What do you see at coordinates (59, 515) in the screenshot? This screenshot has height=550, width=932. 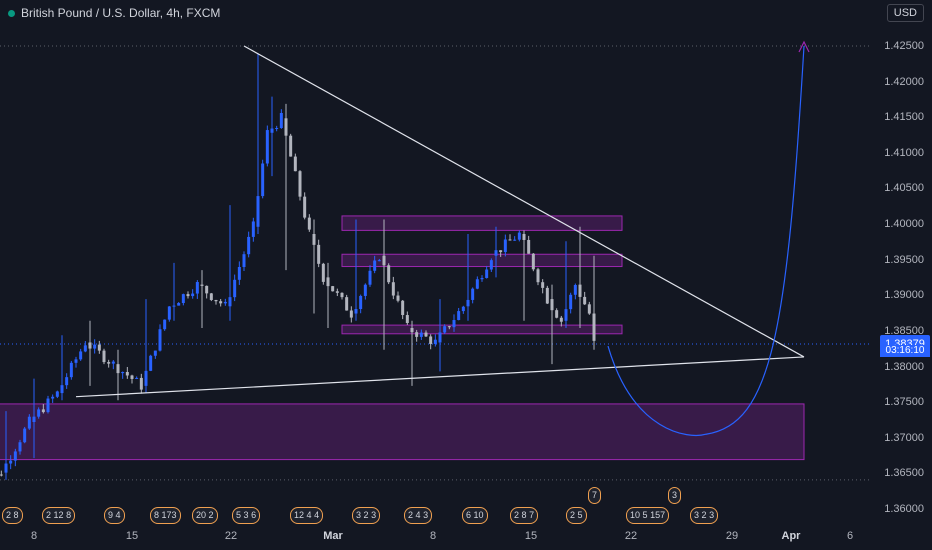 I see `event-flag: 2 12 8` at bounding box center [59, 515].